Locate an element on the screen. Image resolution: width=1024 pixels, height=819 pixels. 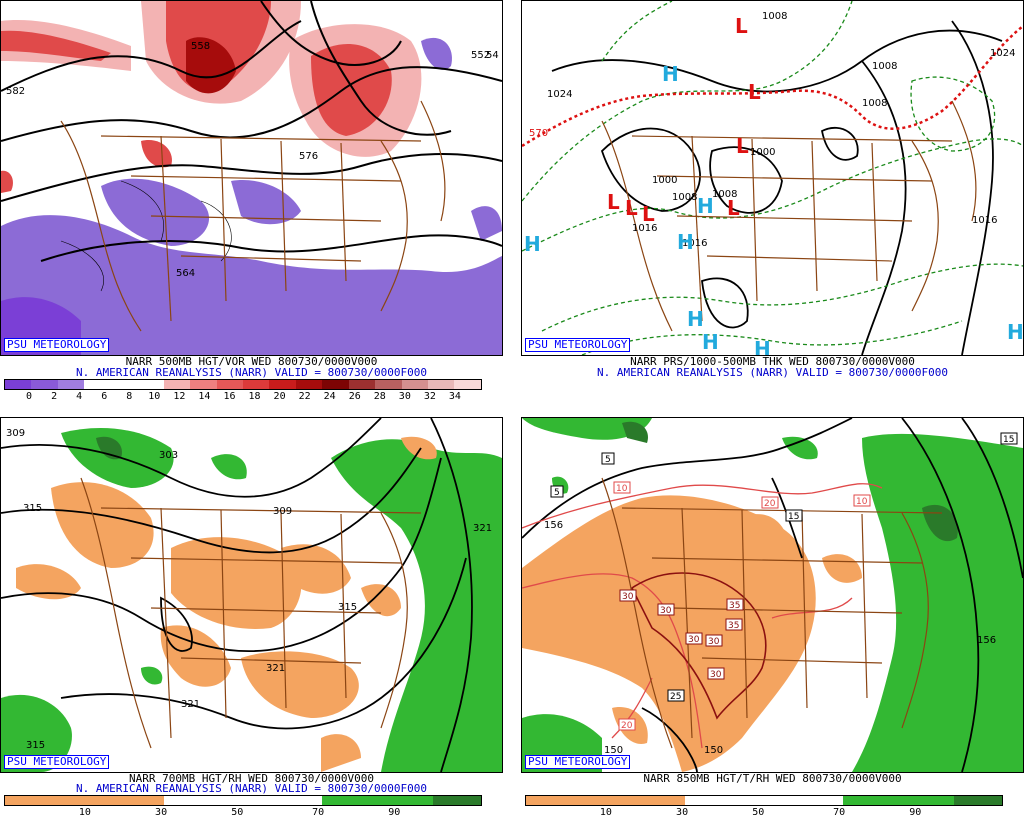
colorbar-segment-moist is located at coordinates (899, 800).